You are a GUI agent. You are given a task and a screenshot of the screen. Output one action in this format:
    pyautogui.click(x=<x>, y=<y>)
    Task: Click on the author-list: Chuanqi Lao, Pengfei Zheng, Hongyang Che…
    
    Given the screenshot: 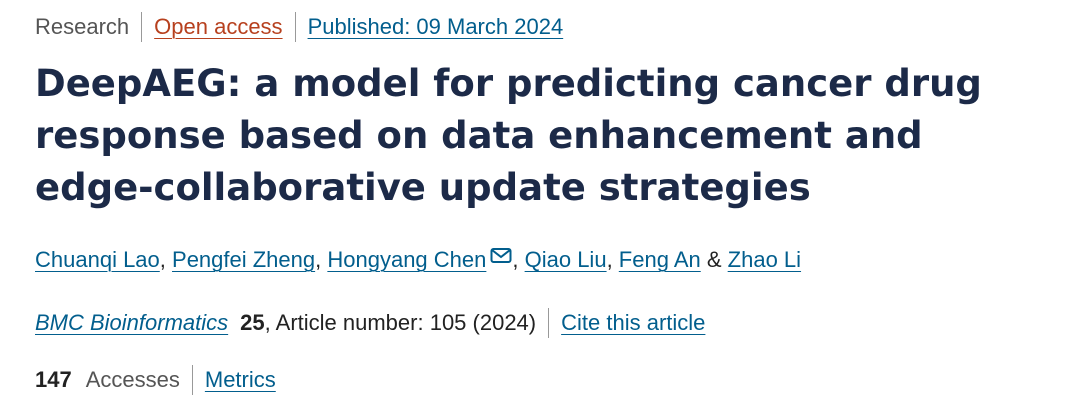 What is the action you would take?
    pyautogui.click(x=418, y=260)
    